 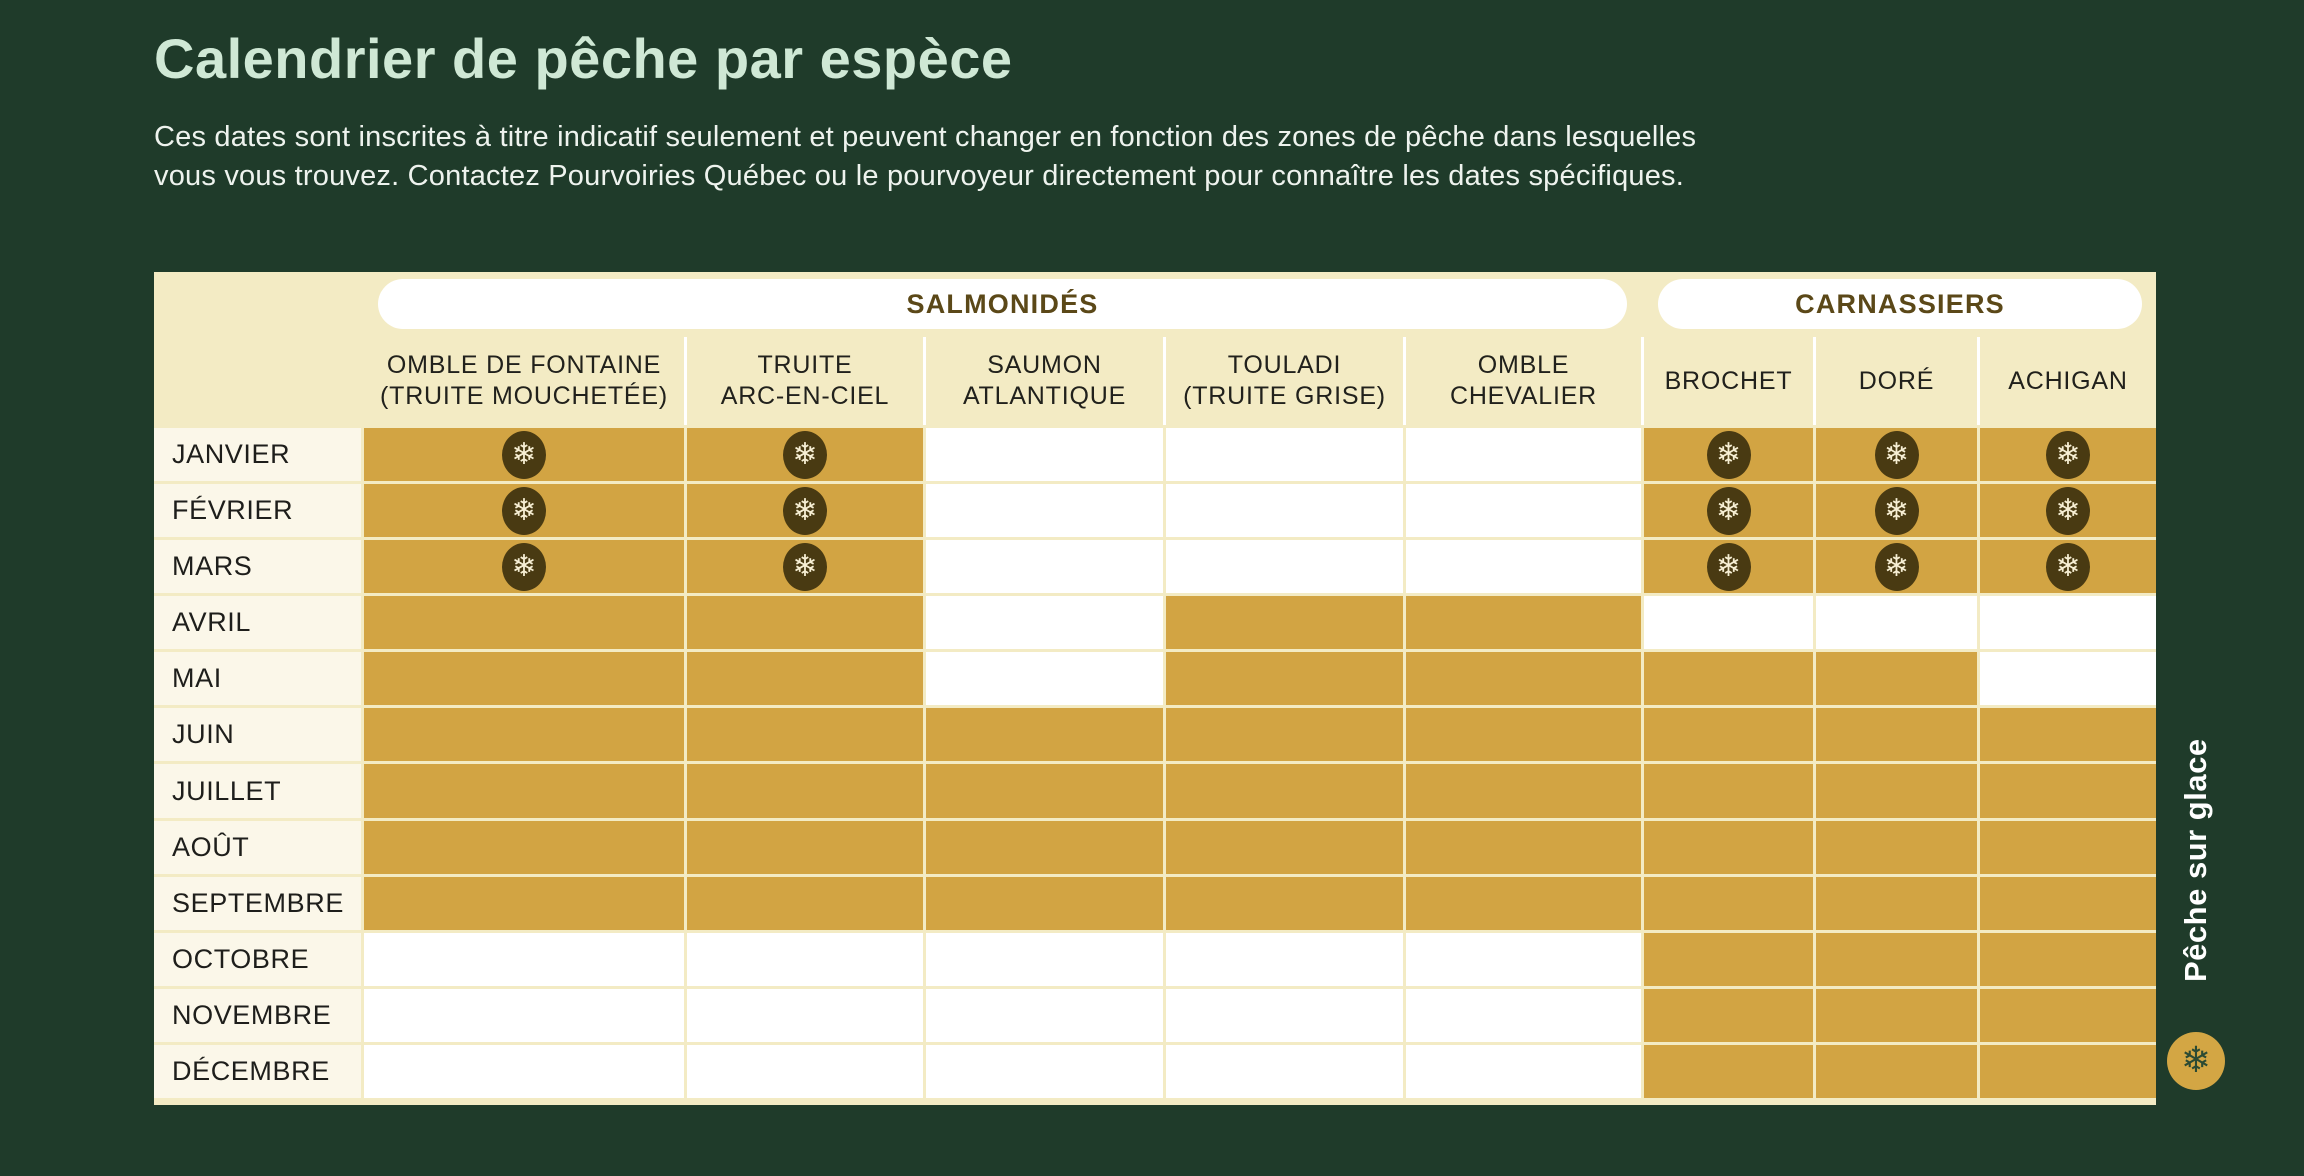 What do you see at coordinates (805, 396) in the screenshot?
I see `column-header-line2: ARC-EN-CIEL` at bounding box center [805, 396].